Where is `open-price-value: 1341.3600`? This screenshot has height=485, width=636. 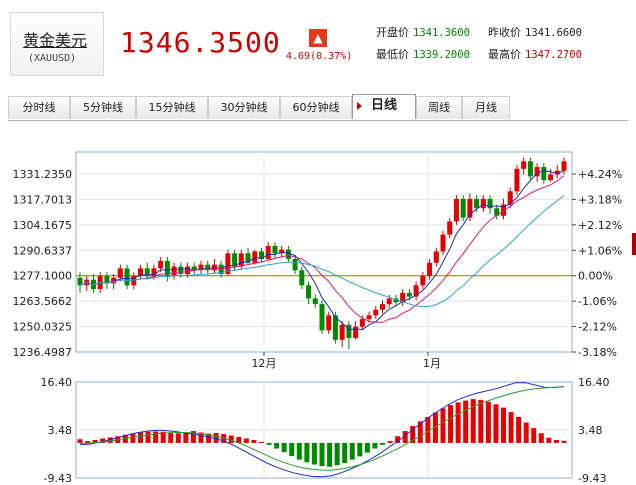 open-price-value: 1341.3600 is located at coordinates (441, 33).